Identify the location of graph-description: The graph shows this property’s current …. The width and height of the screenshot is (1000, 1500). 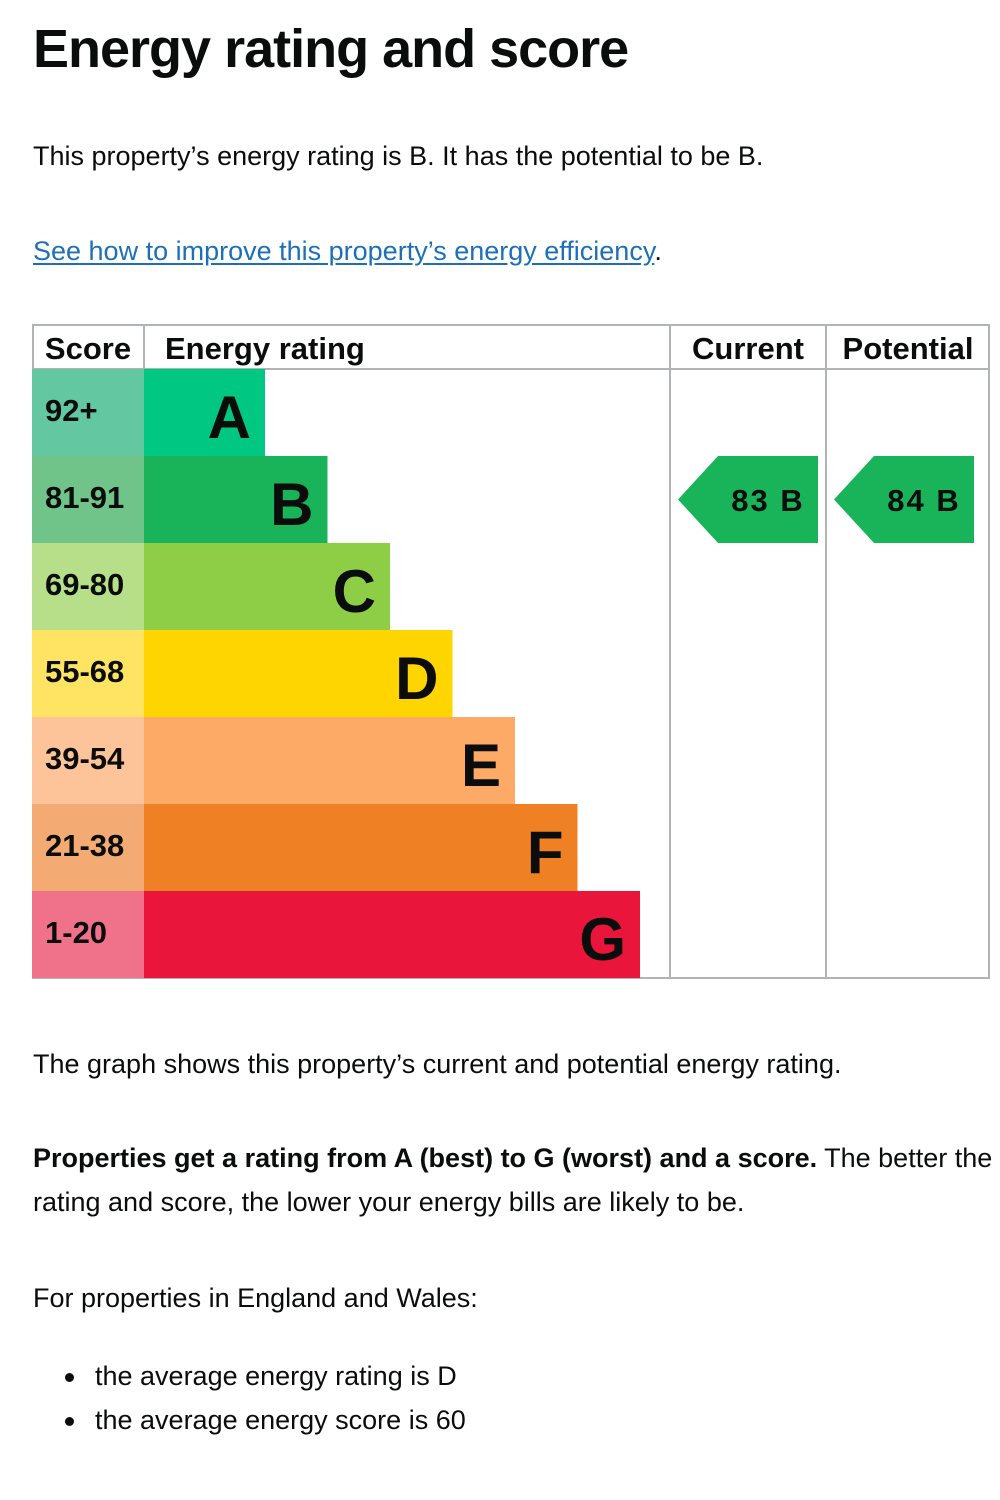
(437, 1064).